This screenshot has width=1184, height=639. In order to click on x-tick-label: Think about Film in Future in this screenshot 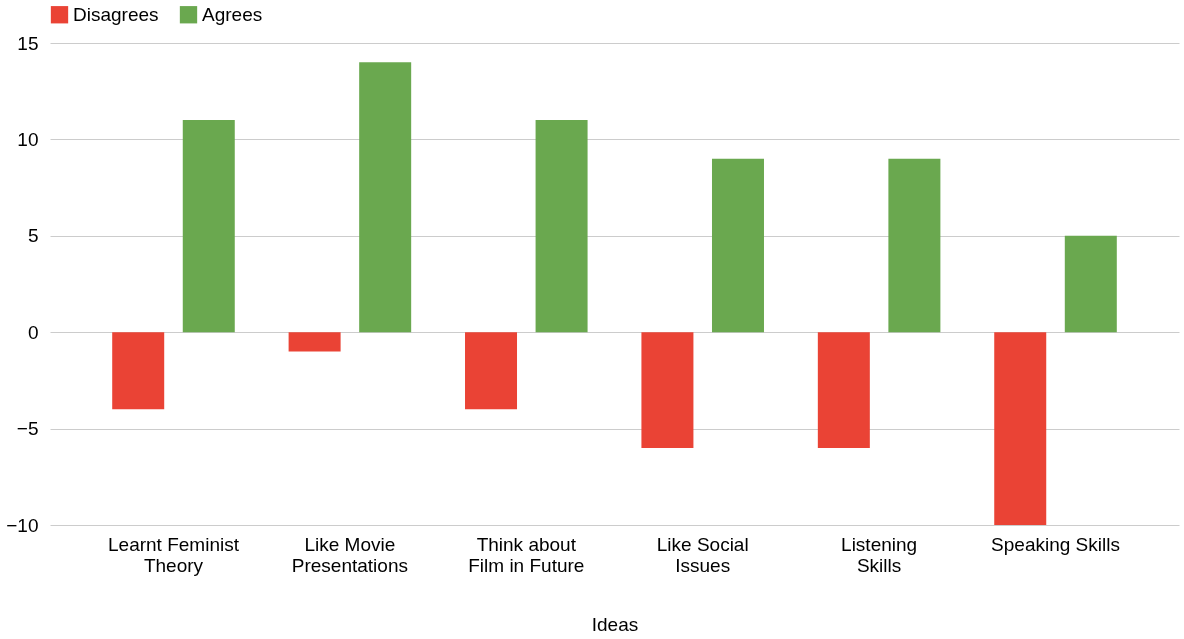, I will do `click(526, 554)`.